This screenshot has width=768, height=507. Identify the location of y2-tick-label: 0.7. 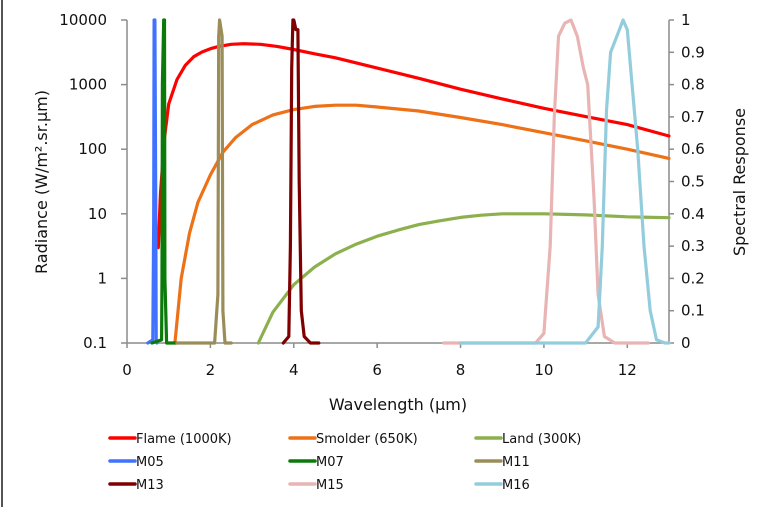
(693, 117).